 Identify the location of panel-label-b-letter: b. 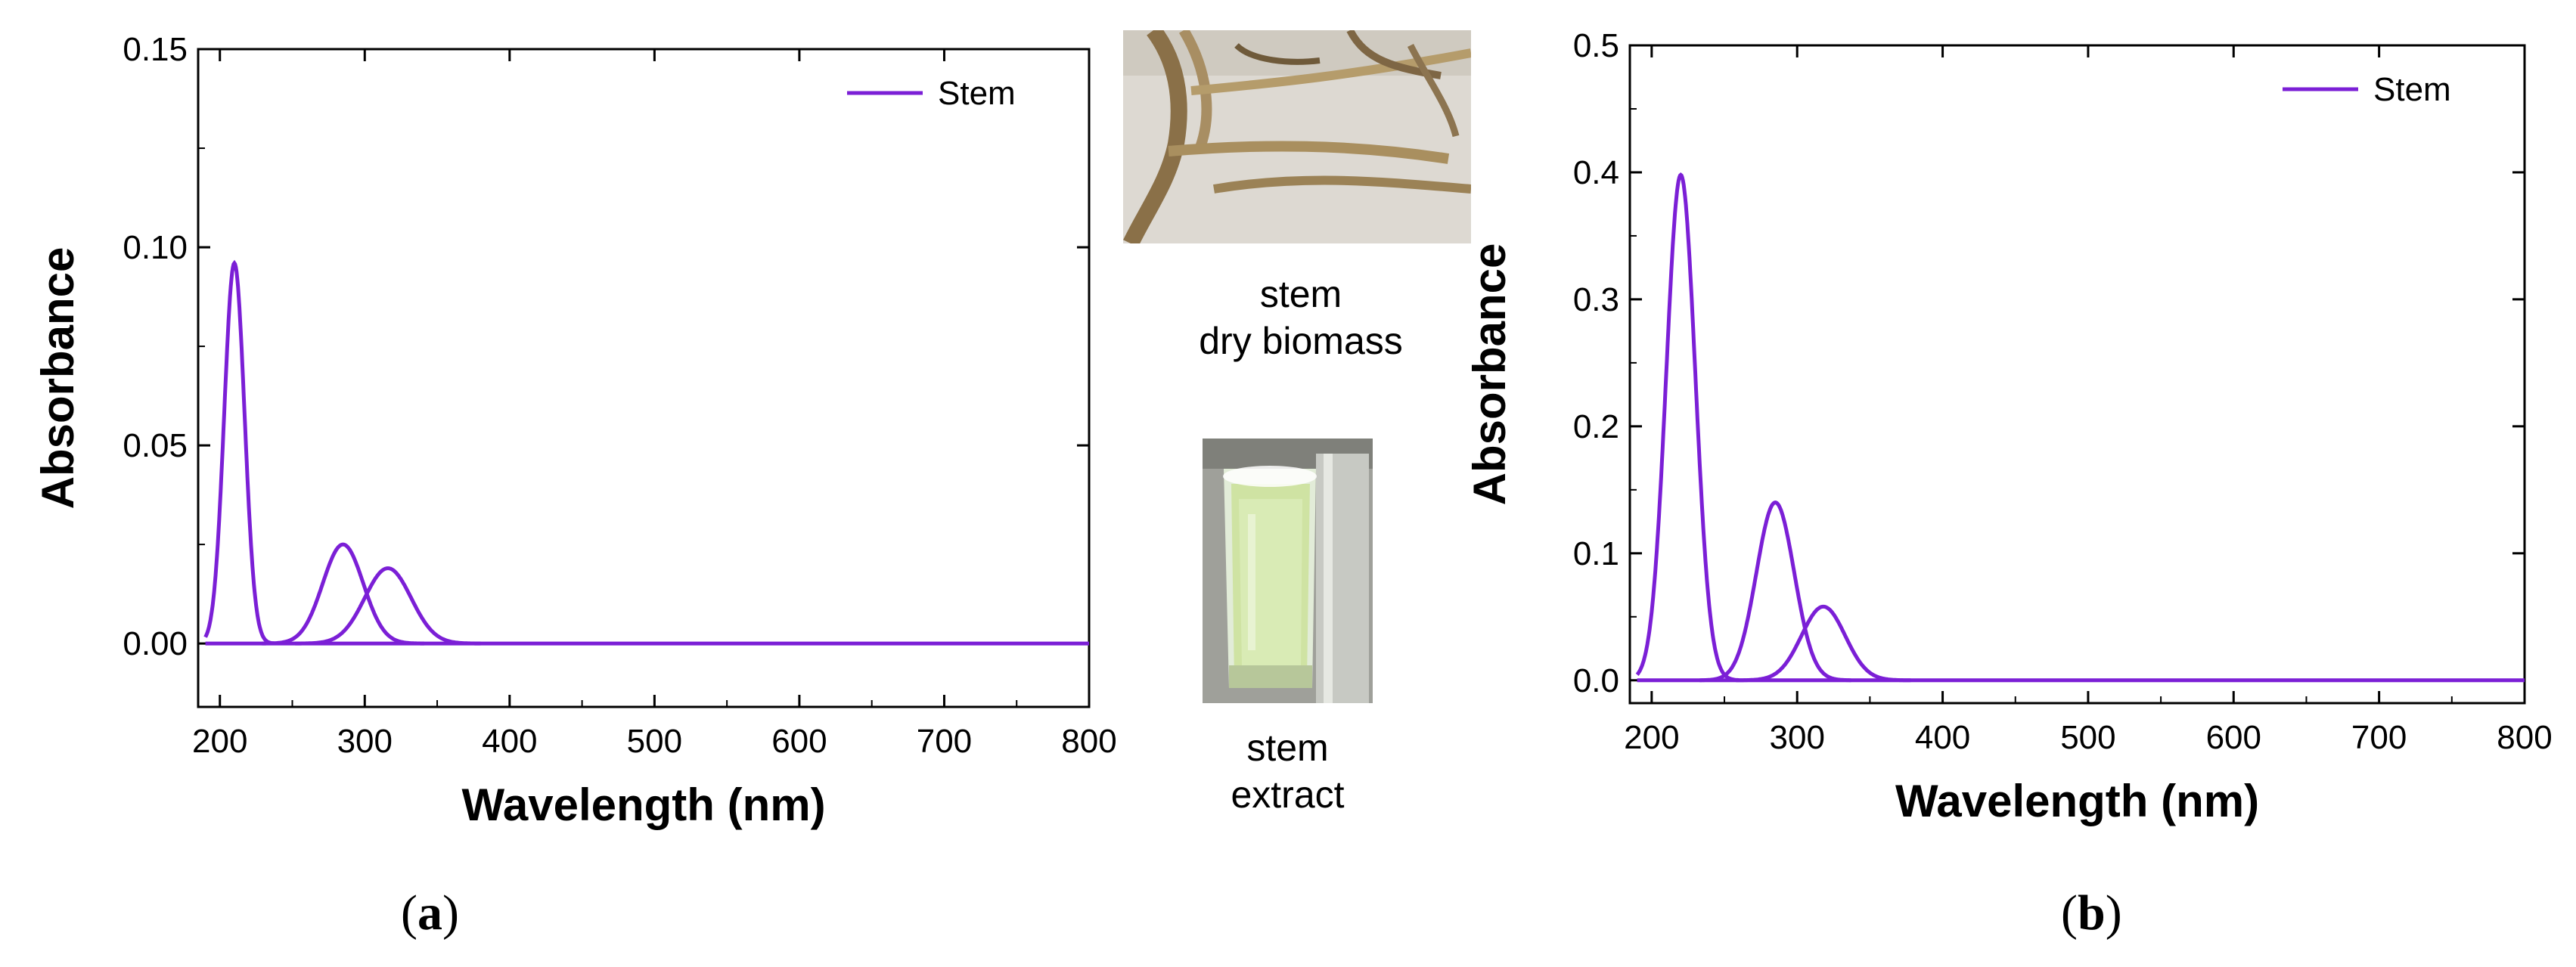
(2091, 913).